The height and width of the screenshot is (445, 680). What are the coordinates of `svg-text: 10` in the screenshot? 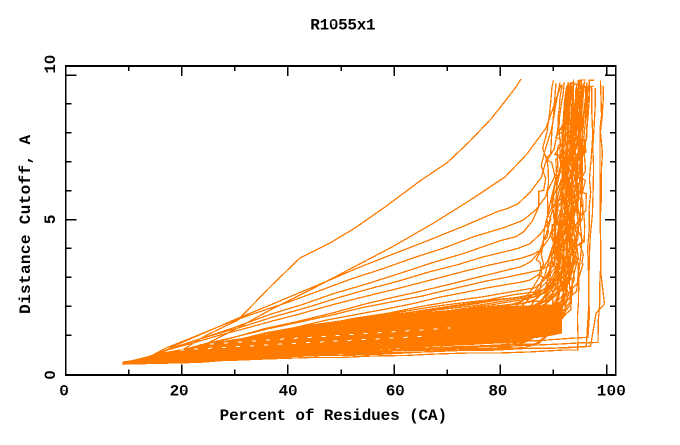 It's located at (51, 64).